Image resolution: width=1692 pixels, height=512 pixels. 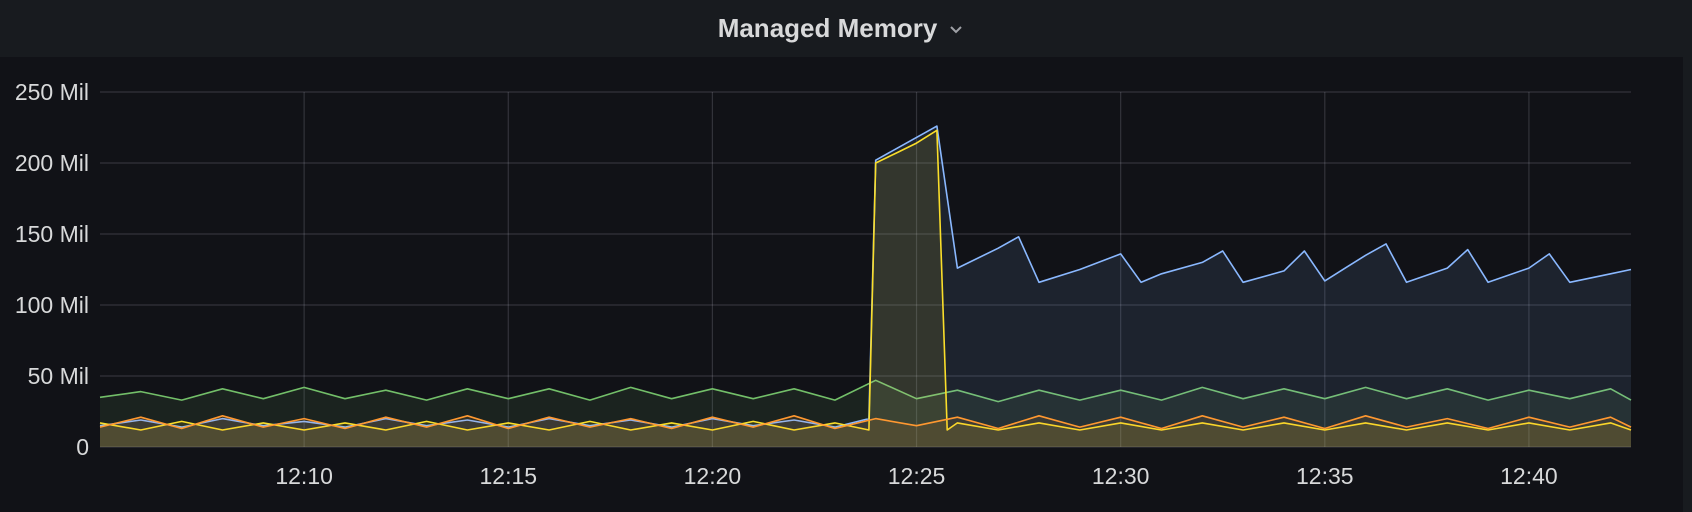 I want to click on y-tick-label: 50 Mil, so click(x=58, y=376).